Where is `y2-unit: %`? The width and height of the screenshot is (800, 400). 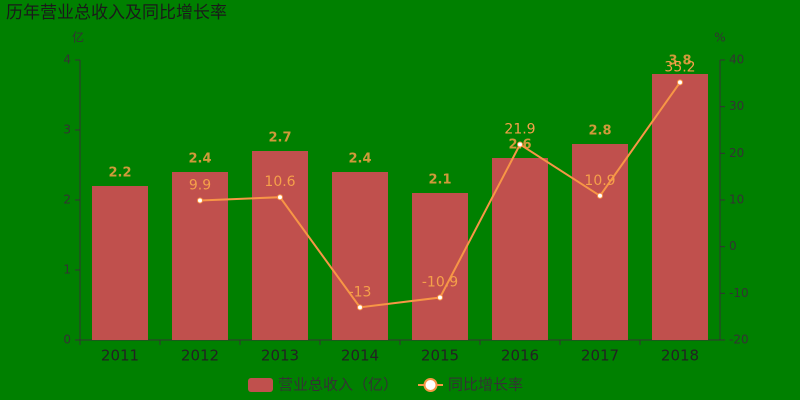
y2-unit: % is located at coordinates (719, 38).